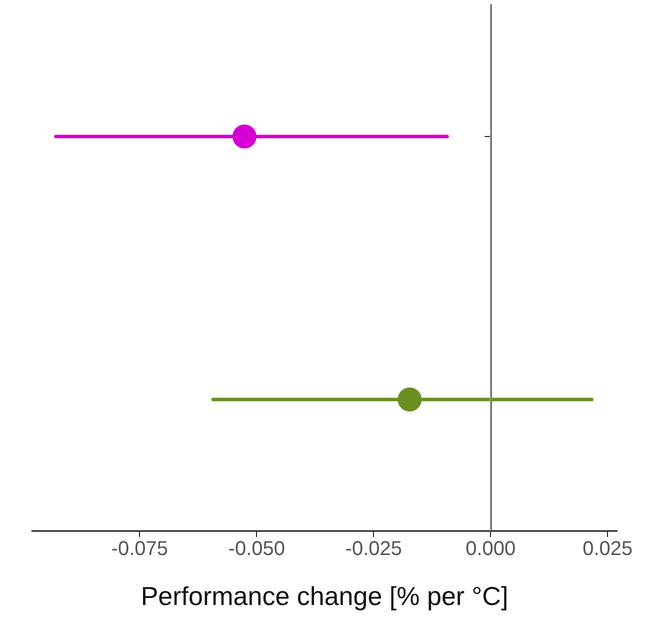 The width and height of the screenshot is (651, 631). I want to click on x-axis-title: Performance change [% per °C], so click(324, 596).